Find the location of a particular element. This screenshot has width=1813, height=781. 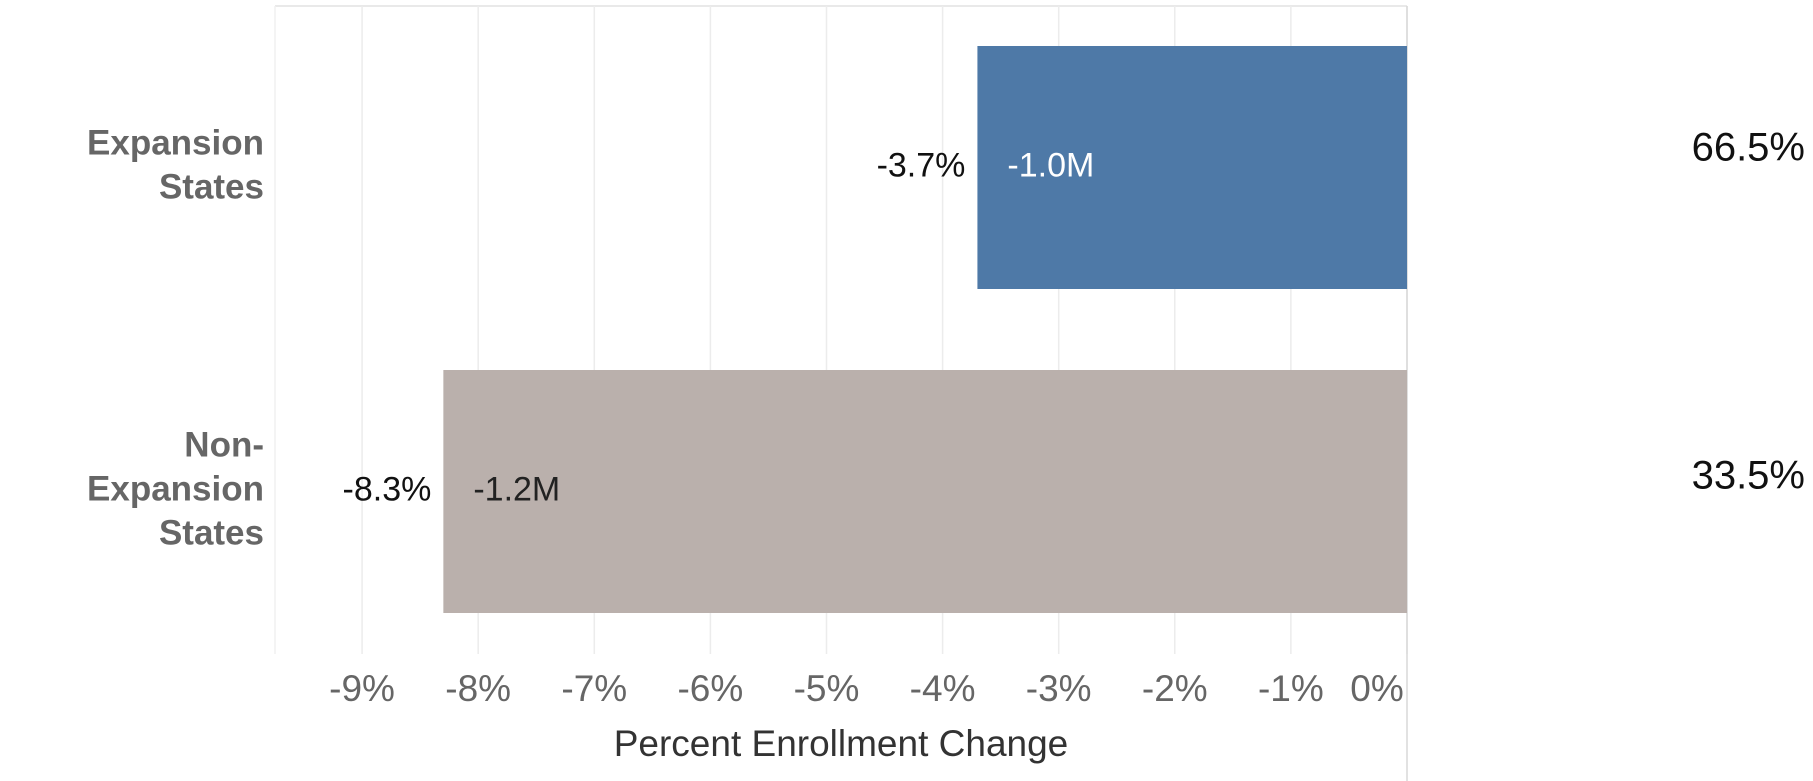

x-axis-title: Percent Enrollment Change is located at coordinates (841, 743).